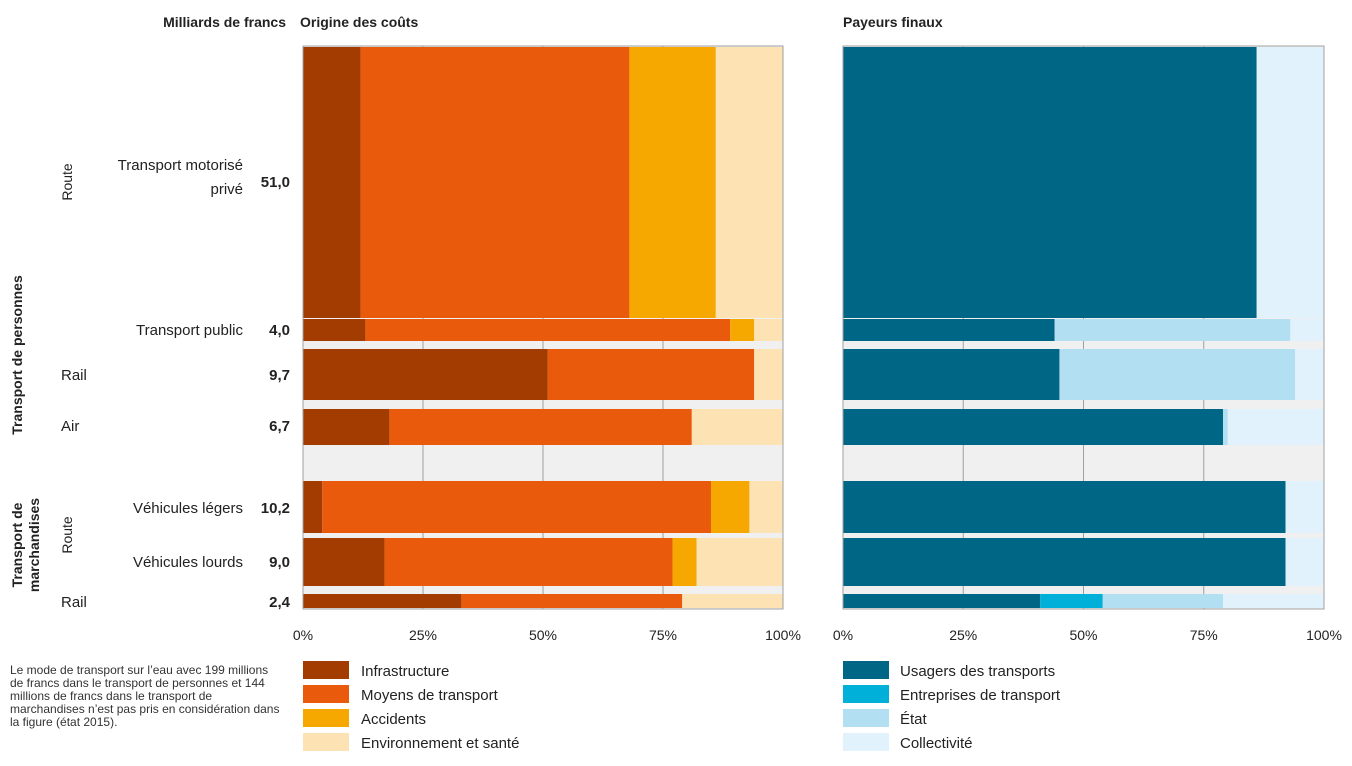 The image size is (1352, 766). What do you see at coordinates (17, 355) in the screenshot?
I see `group-label-personnes: Transport de personnes` at bounding box center [17, 355].